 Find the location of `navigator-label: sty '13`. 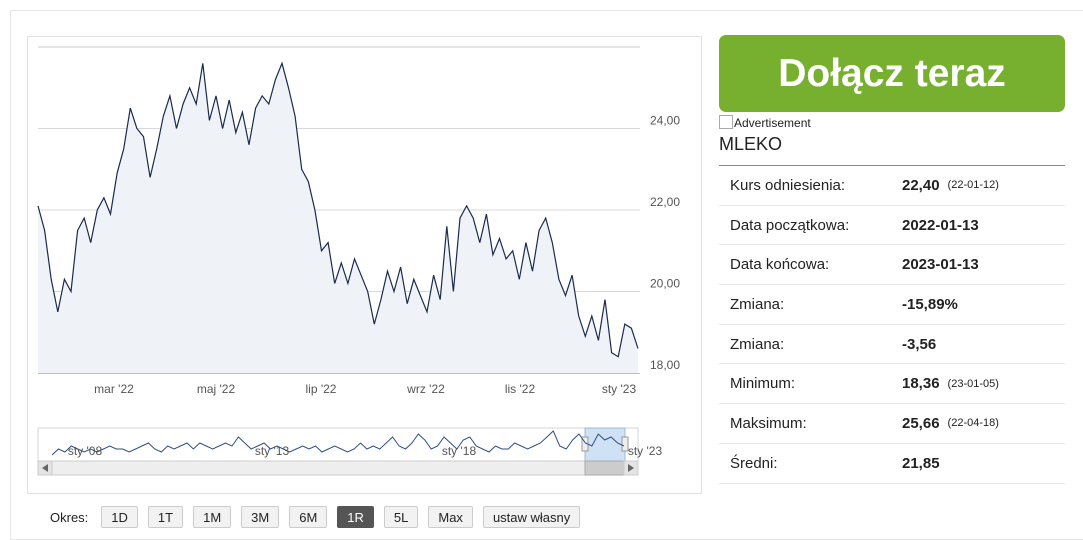

navigator-label: sty '13 is located at coordinates (272, 451).